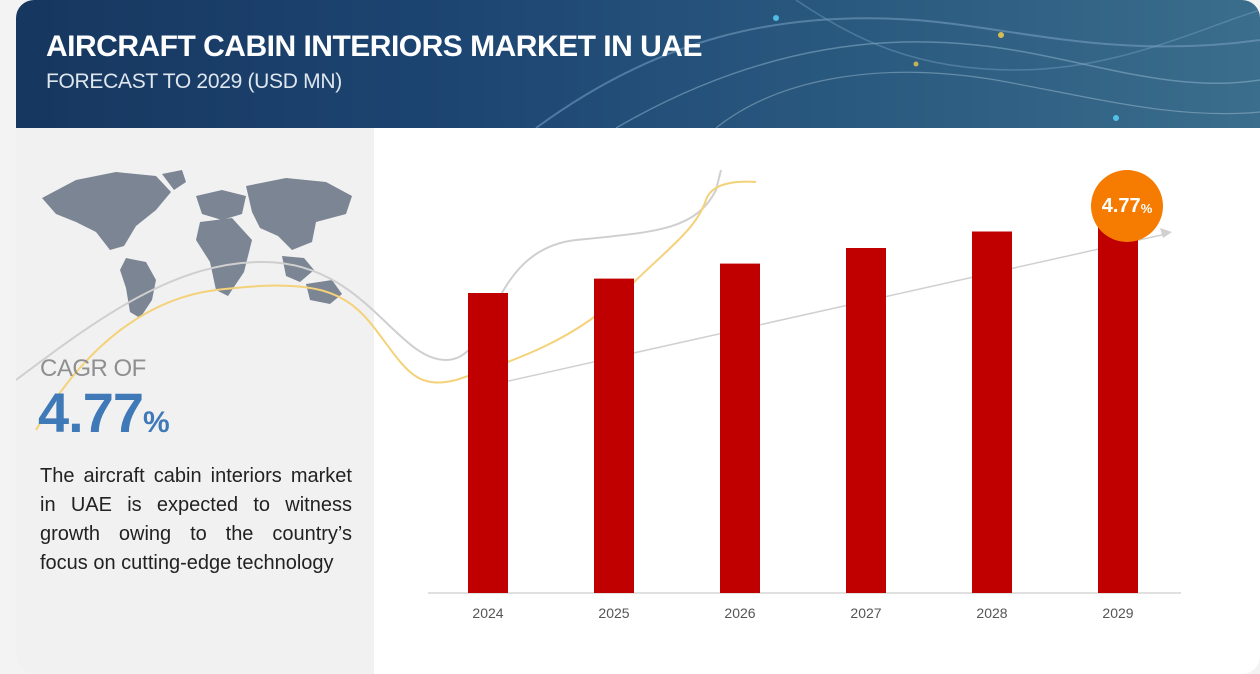 Image resolution: width=1260 pixels, height=674 pixels. What do you see at coordinates (828, 307) in the screenshot?
I see `trend-arrow` at bounding box center [828, 307].